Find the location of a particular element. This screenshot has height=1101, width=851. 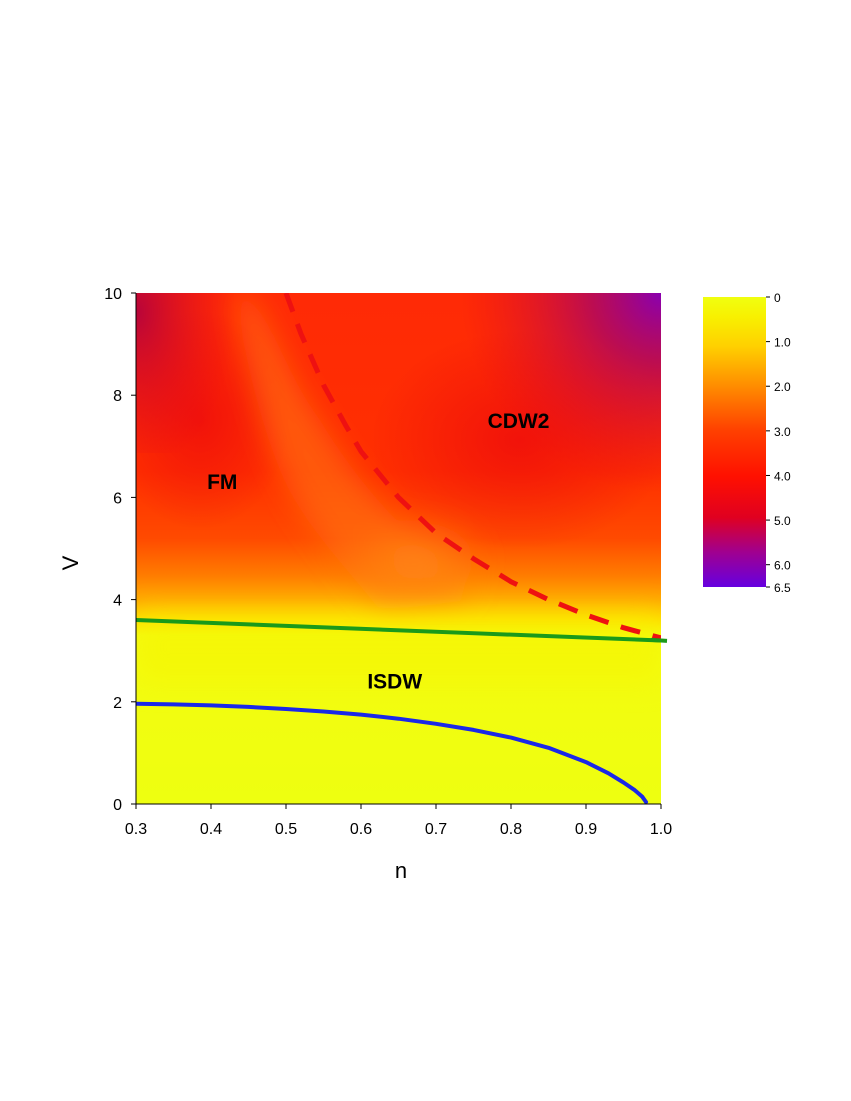

x-tick-label: 0.3 is located at coordinates (136, 829).